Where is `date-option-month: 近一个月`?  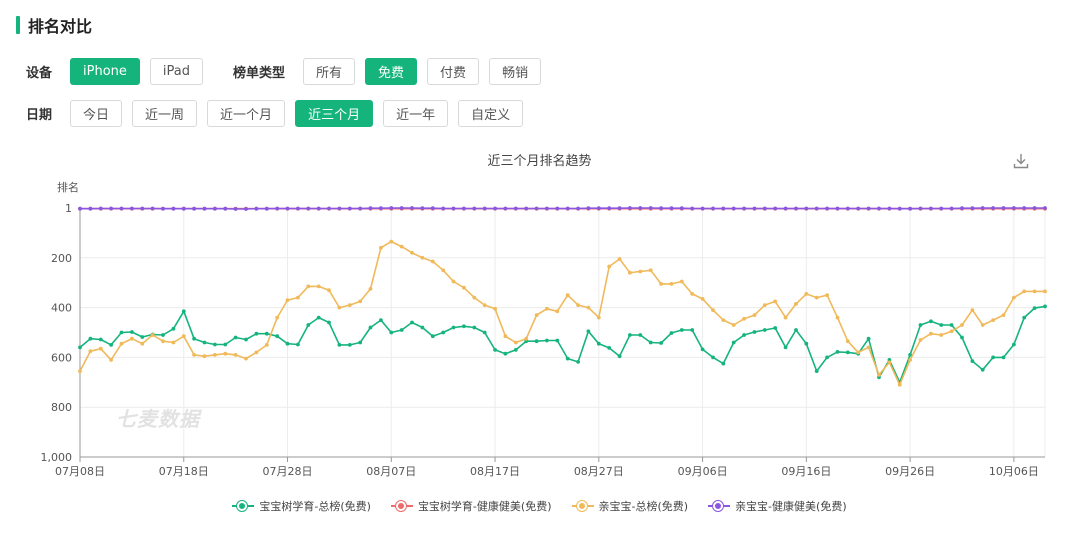
date-option-month: 近一个月 is located at coordinates (246, 113).